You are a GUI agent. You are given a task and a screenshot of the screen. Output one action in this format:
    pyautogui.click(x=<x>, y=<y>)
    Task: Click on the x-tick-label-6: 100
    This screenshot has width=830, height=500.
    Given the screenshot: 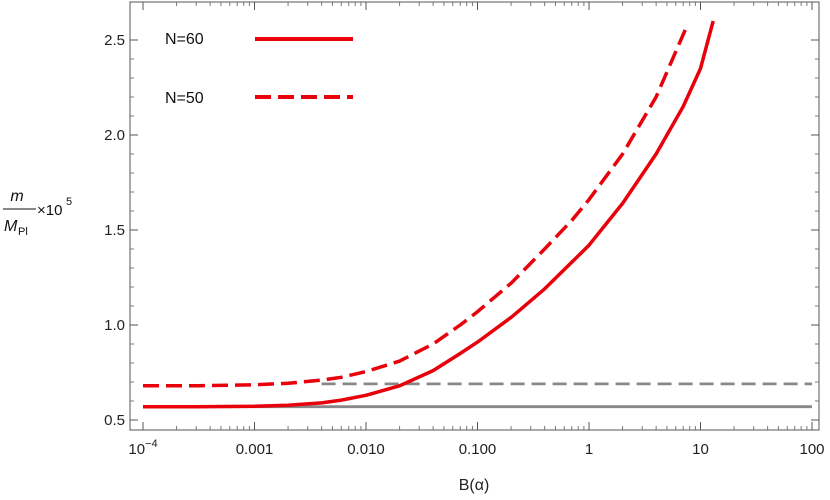 What is the action you would take?
    pyautogui.click(x=811, y=449)
    